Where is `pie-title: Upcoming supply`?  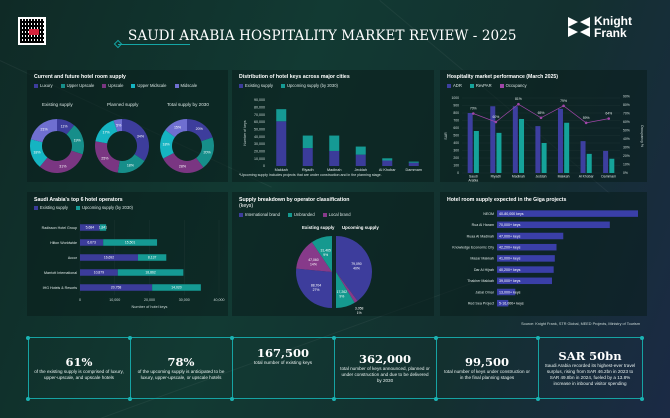
pie-title: Upcoming supply is located at coordinates (360, 227).